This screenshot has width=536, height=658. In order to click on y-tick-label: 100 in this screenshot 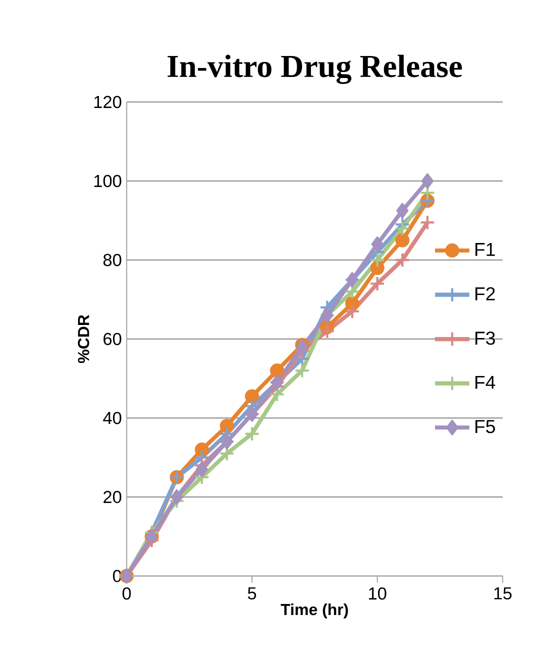, I will do `click(108, 181)`.